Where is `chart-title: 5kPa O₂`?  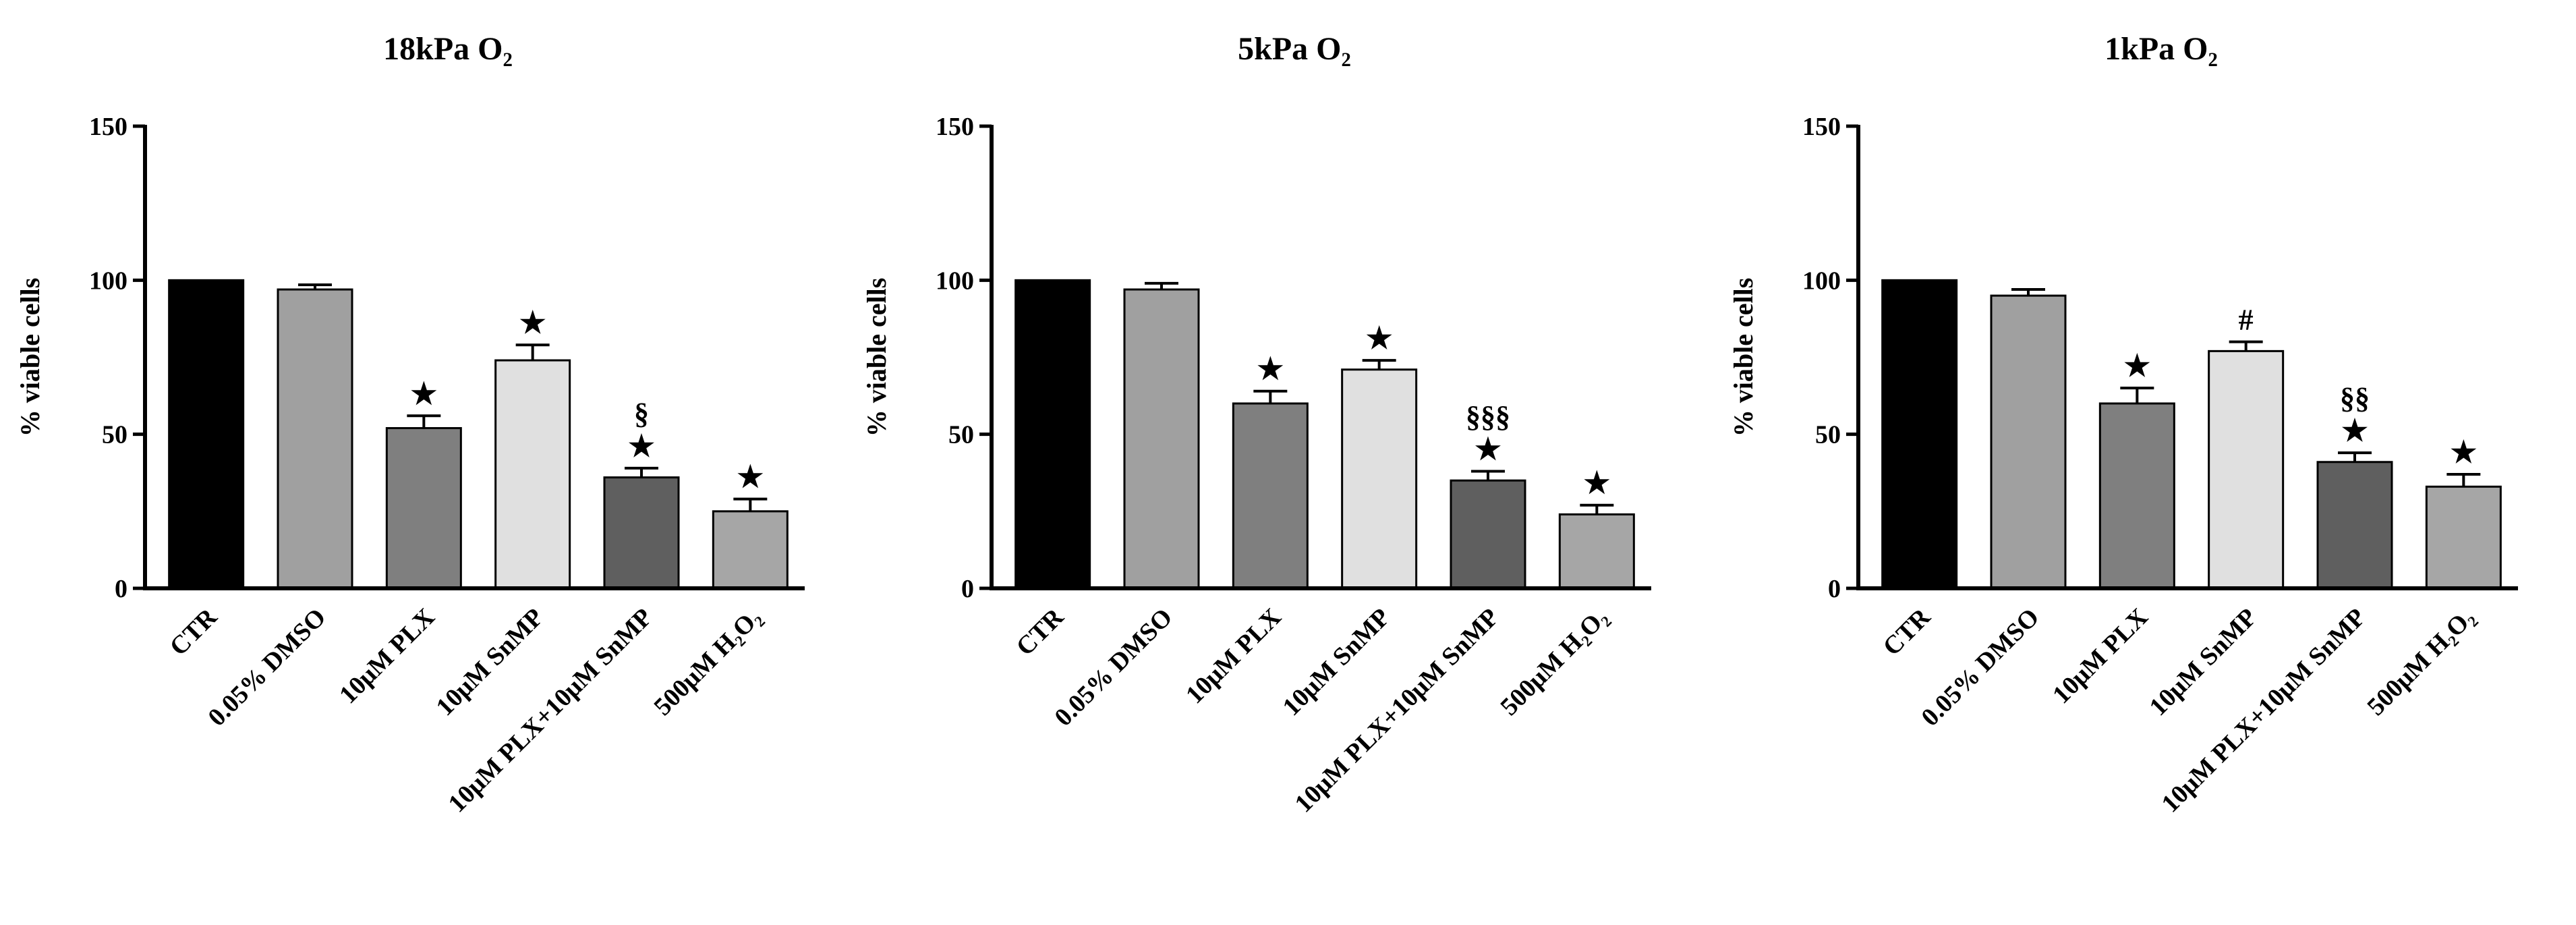
chart-title: 5kPa O₂ is located at coordinates (1294, 49).